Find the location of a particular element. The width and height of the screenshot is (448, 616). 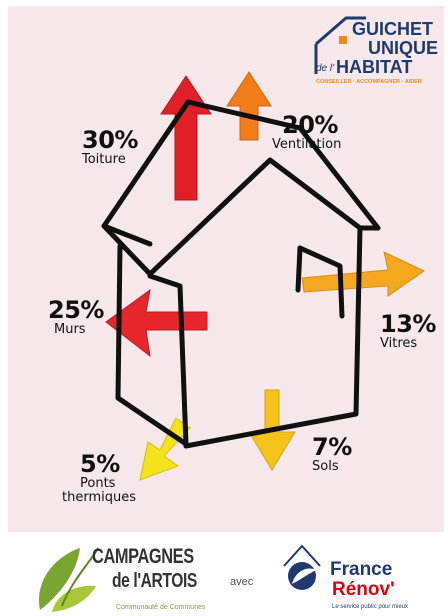

walls-label: 25% Murs is located at coordinates (76, 317).